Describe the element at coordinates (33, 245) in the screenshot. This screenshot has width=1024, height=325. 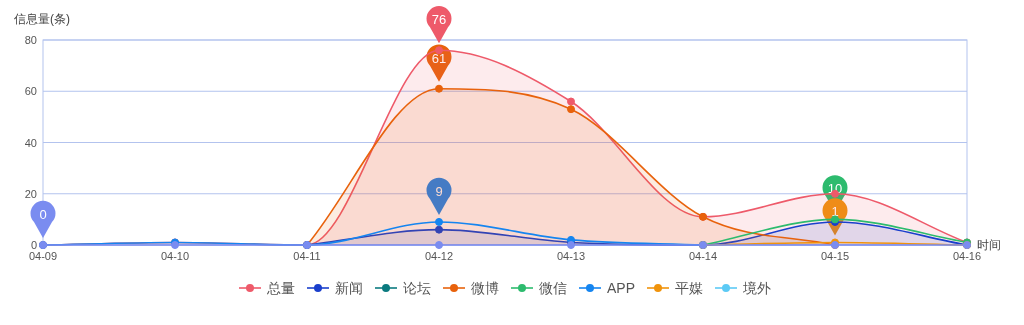
I see `y-tick-label: 0` at that location.